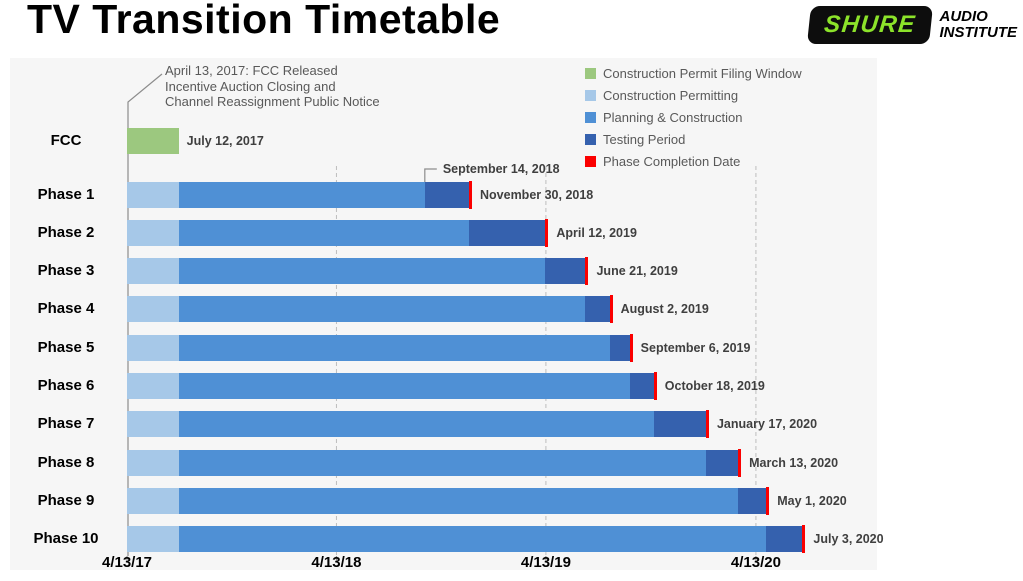 This screenshot has height=581, width=1023. I want to click on row-label-phase-8: Phase 8, so click(66, 462).